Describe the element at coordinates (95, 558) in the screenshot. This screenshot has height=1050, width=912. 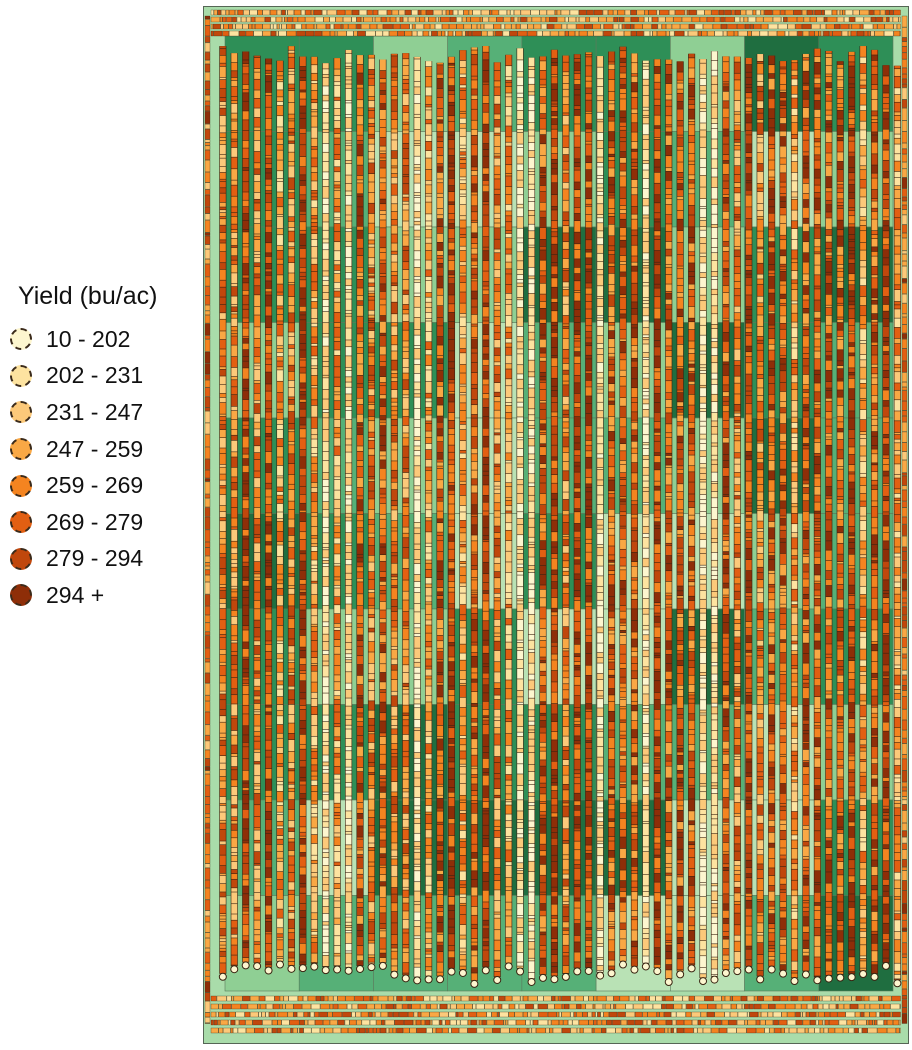
I see `legend-label-7: 279 - 294` at that location.